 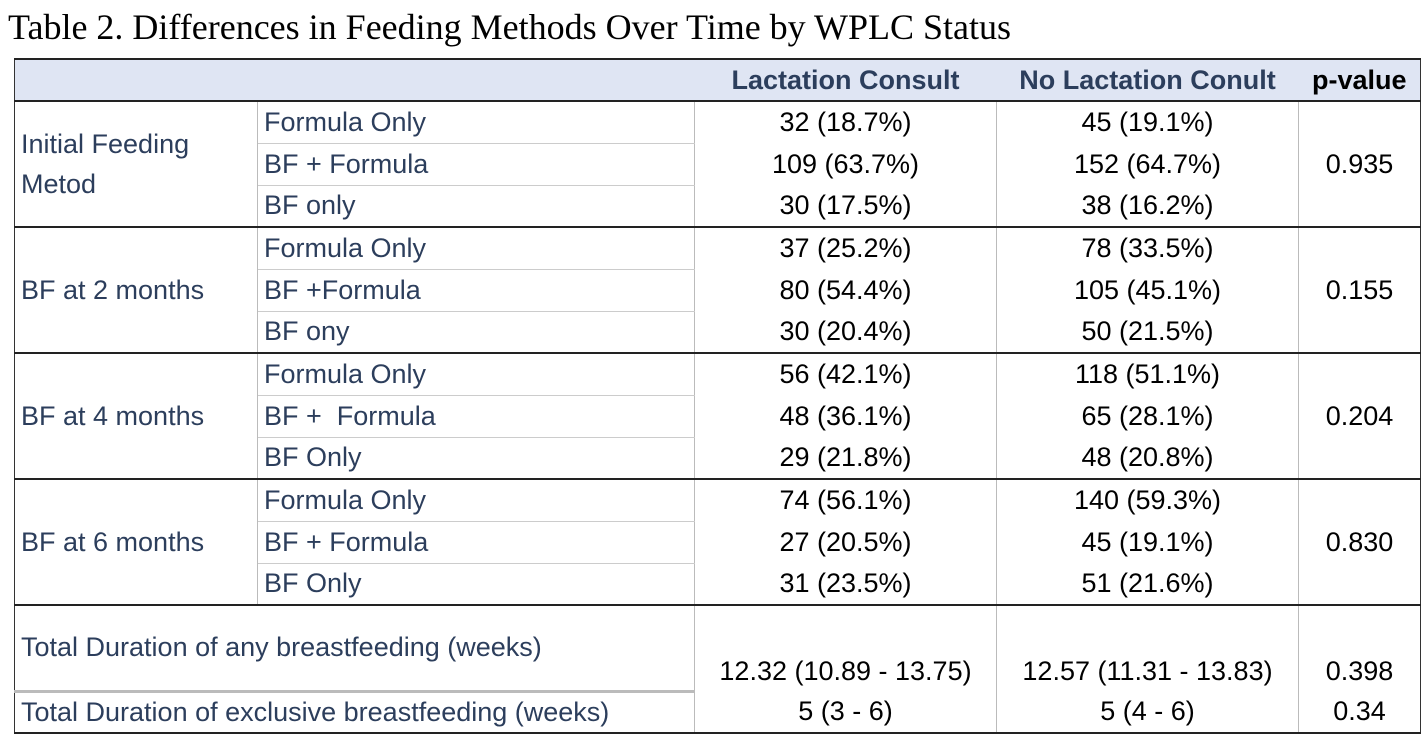 I want to click on p-value: 0.935, so click(x=1359, y=164).